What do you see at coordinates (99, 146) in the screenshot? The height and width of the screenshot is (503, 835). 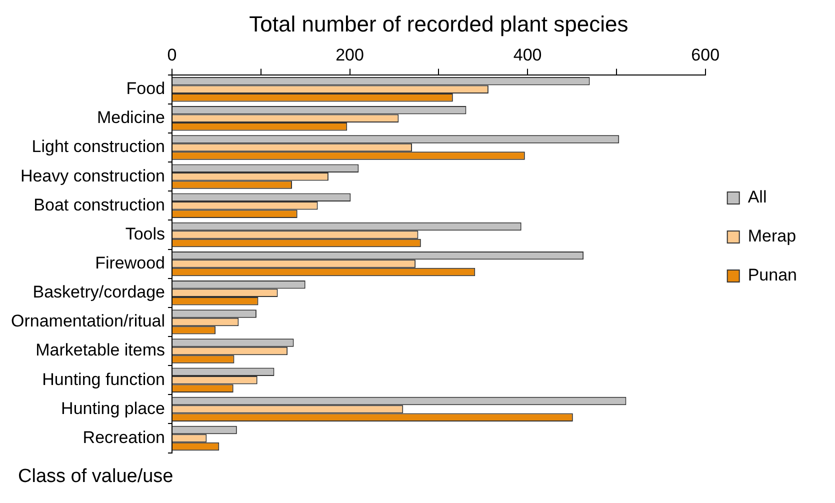 I see `y-tick-label: Light construction` at bounding box center [99, 146].